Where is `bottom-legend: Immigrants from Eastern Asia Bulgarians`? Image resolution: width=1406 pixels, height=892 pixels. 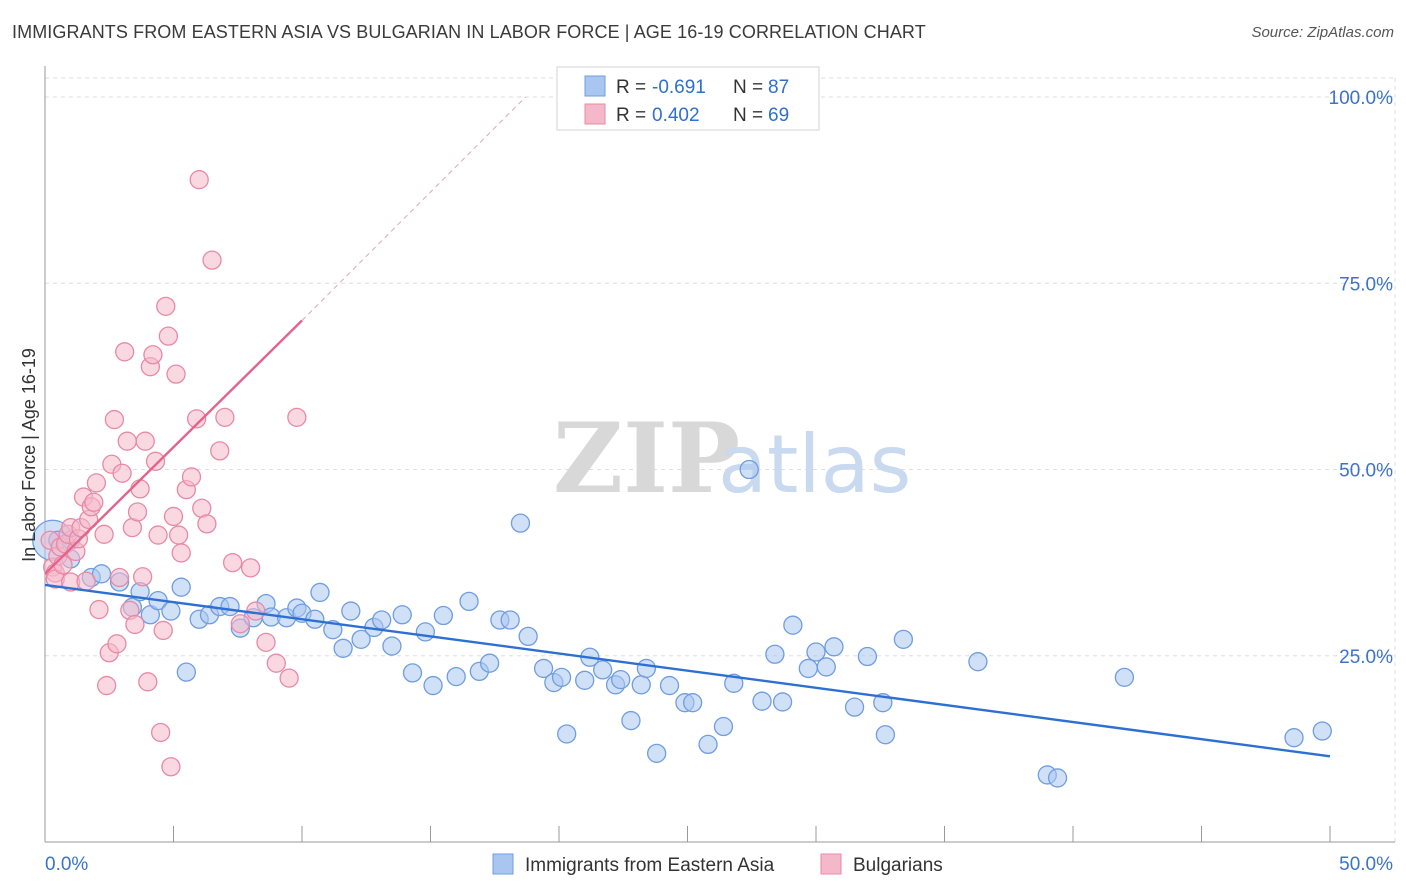 bottom-legend: Immigrants from Eastern Asia Bulgarians is located at coordinates (717, 864).